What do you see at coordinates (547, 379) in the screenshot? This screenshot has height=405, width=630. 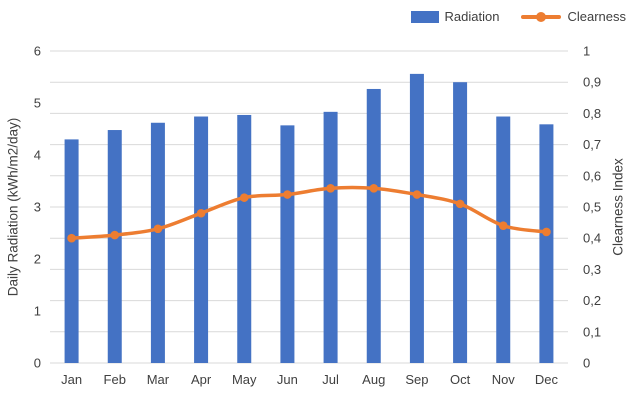 I see `x-tick-label: Dec` at bounding box center [547, 379].